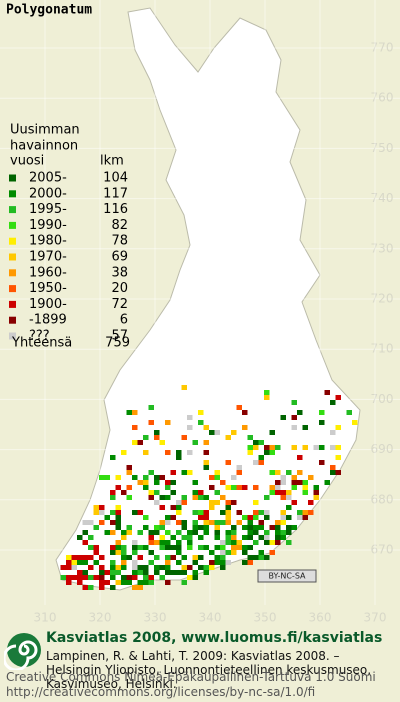 The width and height of the screenshot is (400, 702). Describe the element at coordinates (48, 178) in the screenshot. I see `legend-label: 2005-` at that location.